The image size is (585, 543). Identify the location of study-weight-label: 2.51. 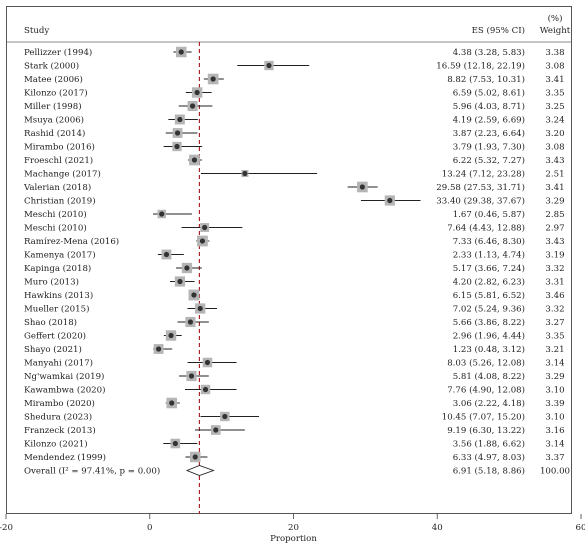
(554, 175).